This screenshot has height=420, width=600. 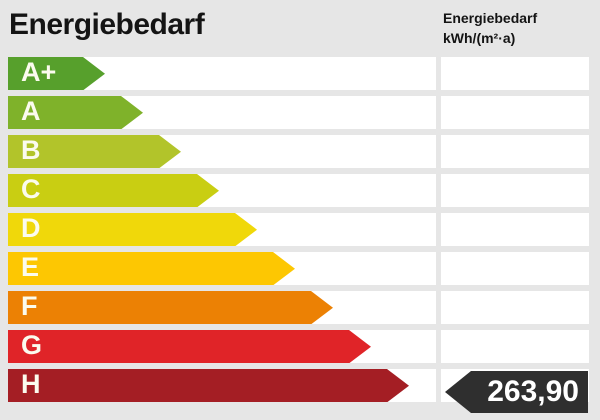 I want to click on energy-band-label: F, so click(x=29, y=306).